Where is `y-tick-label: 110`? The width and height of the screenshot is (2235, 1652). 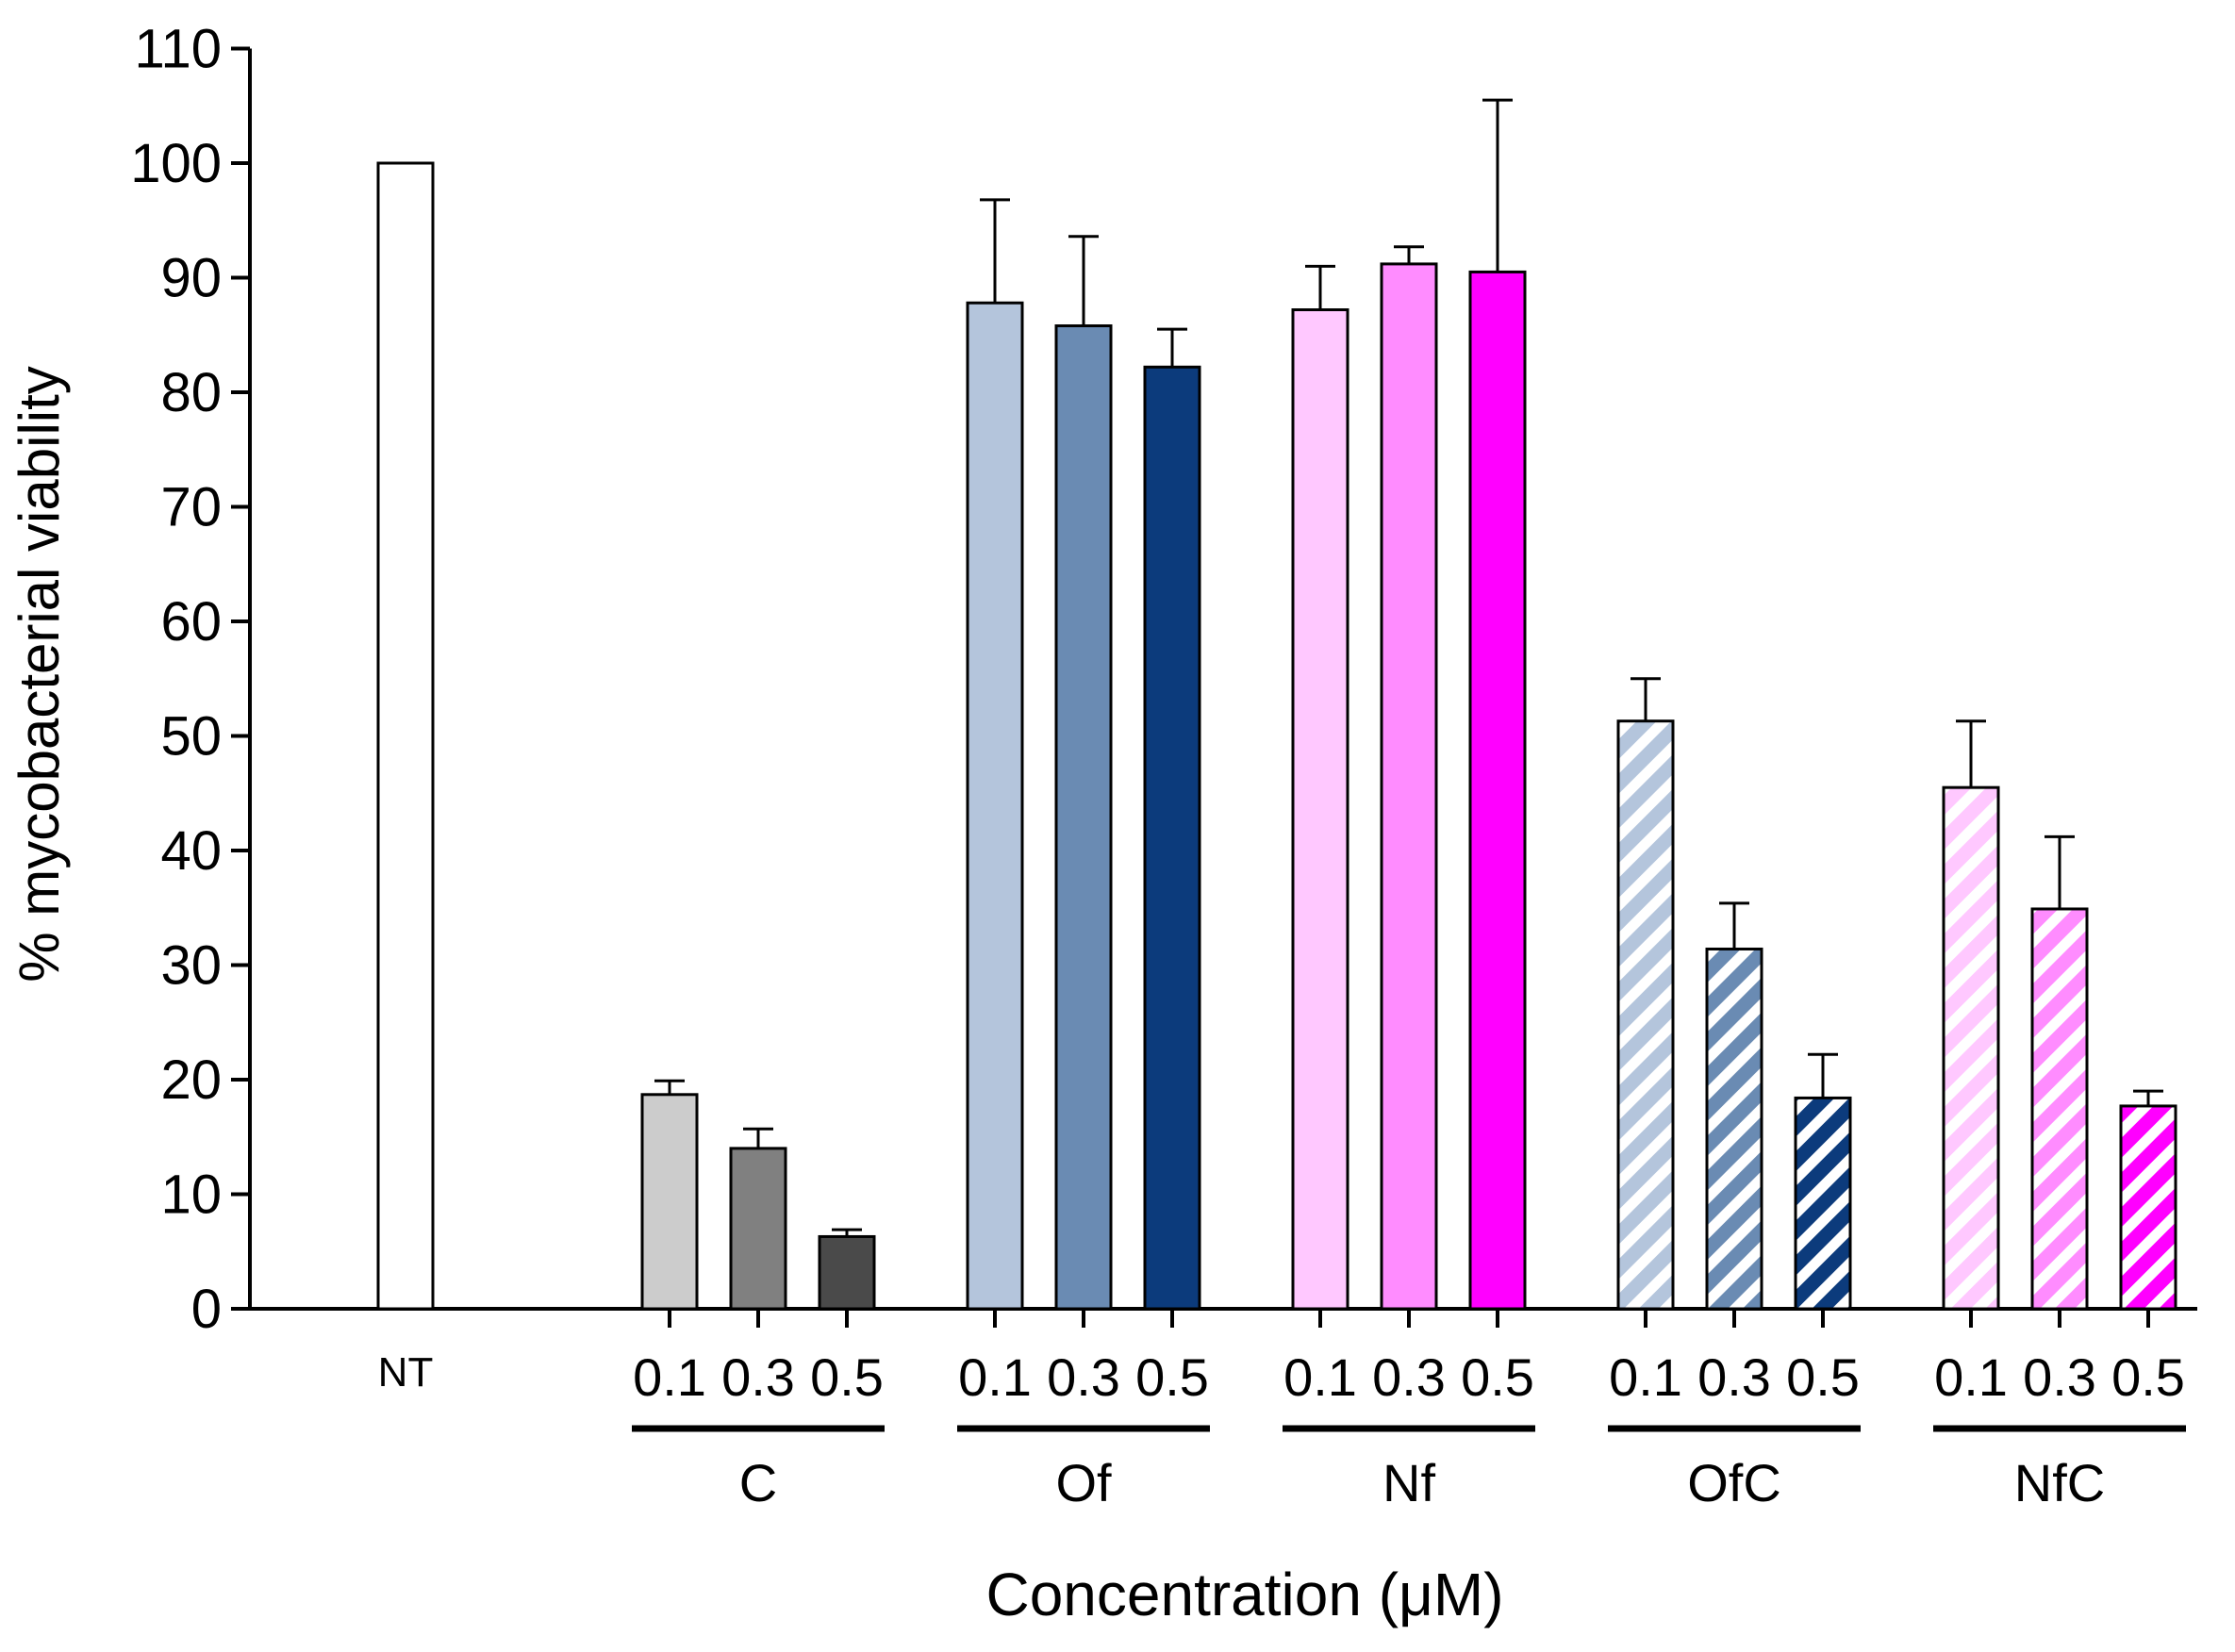
y-tick-label: 110 is located at coordinates (178, 49).